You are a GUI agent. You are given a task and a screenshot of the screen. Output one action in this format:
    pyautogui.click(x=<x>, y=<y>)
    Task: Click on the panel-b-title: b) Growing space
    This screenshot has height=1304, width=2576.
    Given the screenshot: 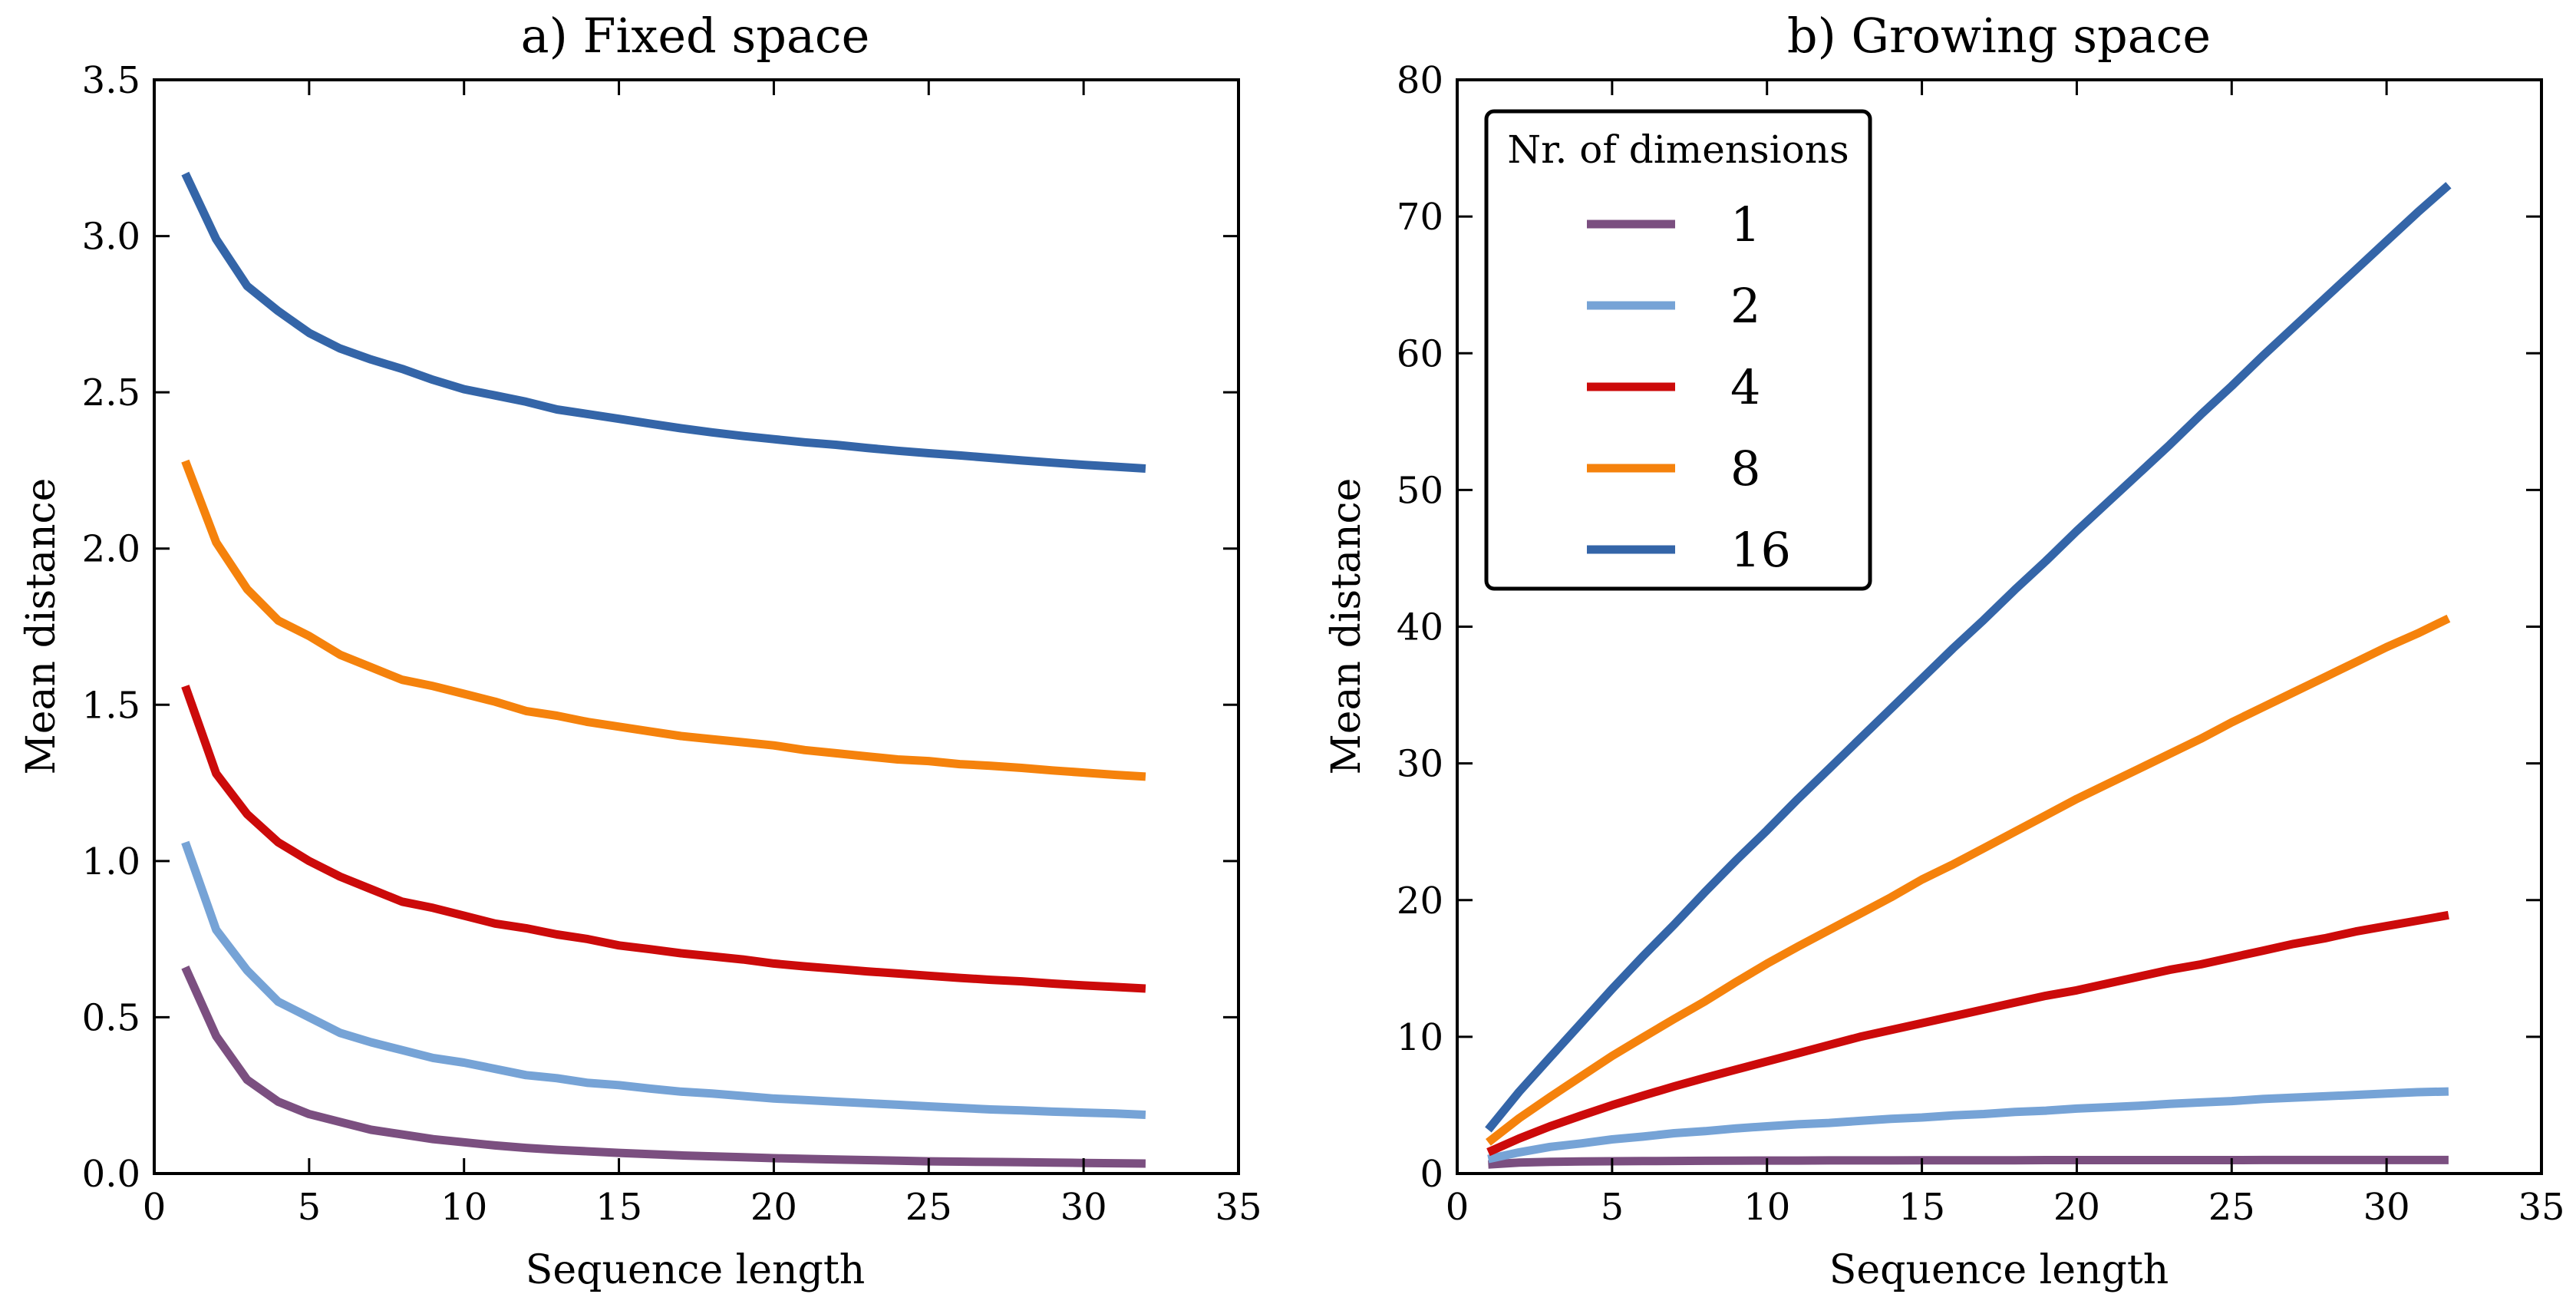 What is the action you would take?
    pyautogui.click(x=1999, y=36)
    